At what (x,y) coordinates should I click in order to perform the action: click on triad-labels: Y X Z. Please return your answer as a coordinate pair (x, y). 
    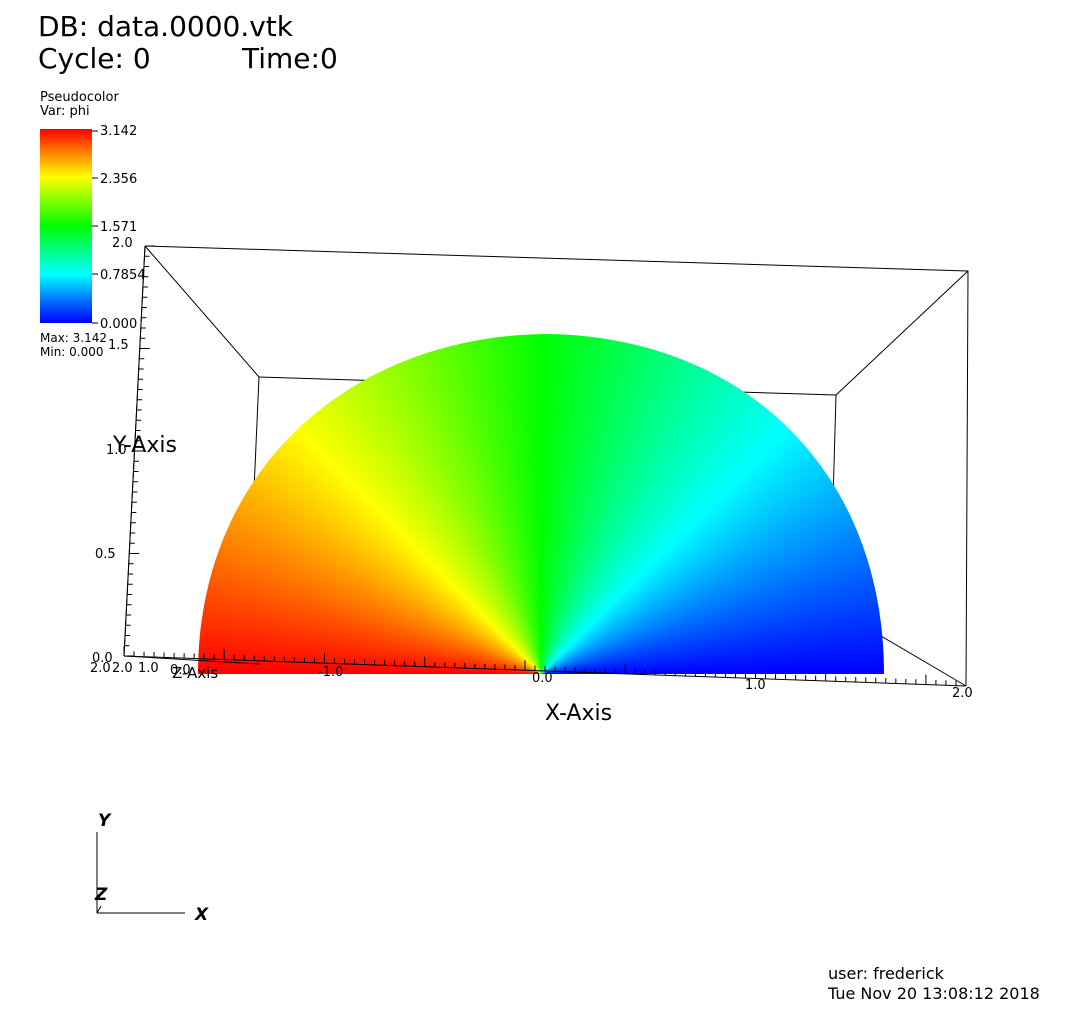
    Looking at the image, I should click on (151, 868).